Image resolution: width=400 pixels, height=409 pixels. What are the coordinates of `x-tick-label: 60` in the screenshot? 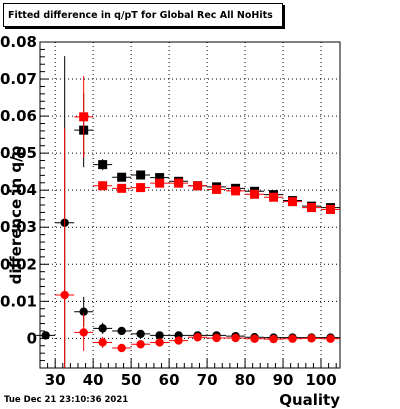 It's located at (169, 380).